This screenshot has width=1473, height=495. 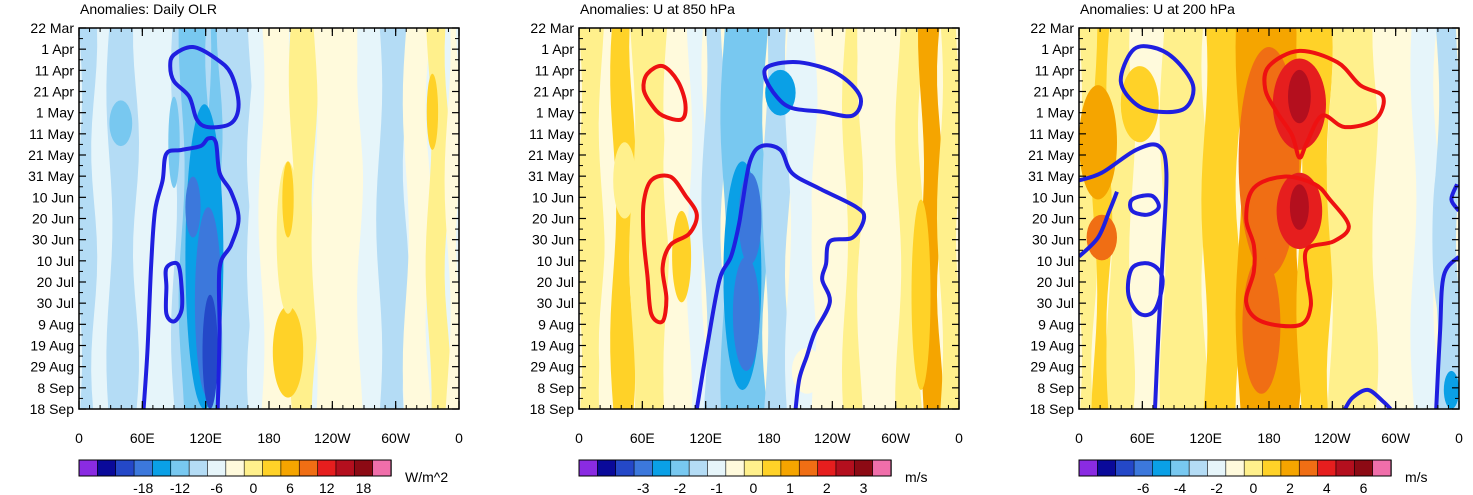 What do you see at coordinates (1157, 9) in the screenshot?
I see `panel-title: Anomalies: U at 200 hPa` at bounding box center [1157, 9].